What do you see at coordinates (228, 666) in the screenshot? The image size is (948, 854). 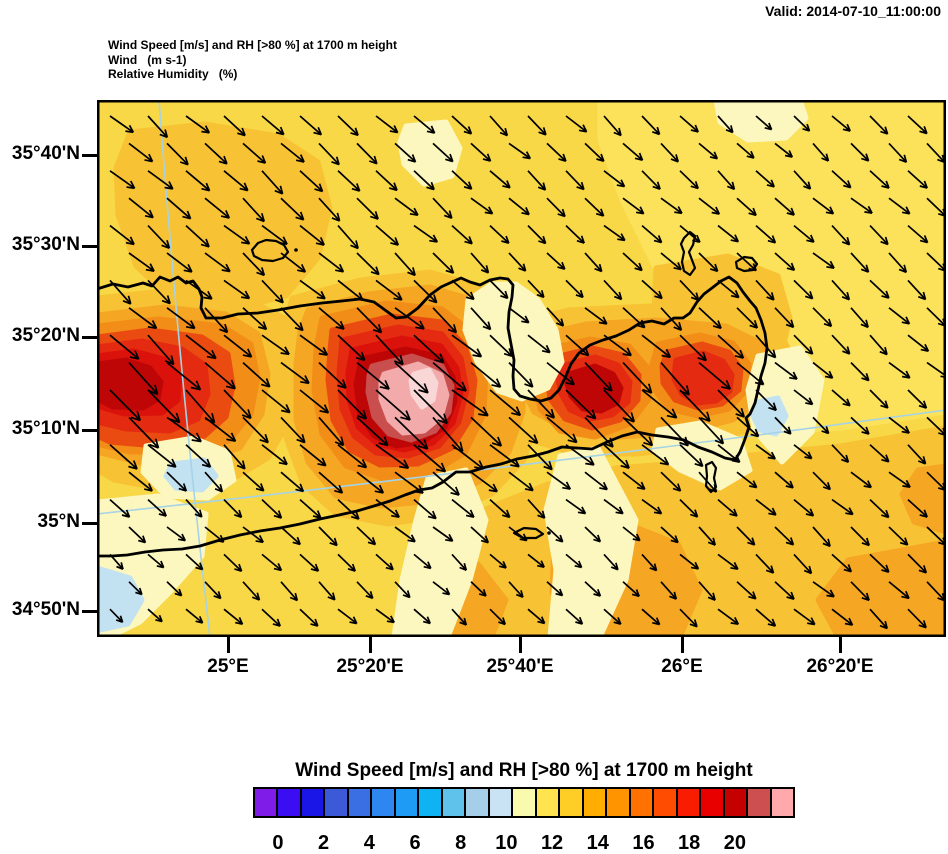 I see `lon-tick-label: 25°E` at bounding box center [228, 666].